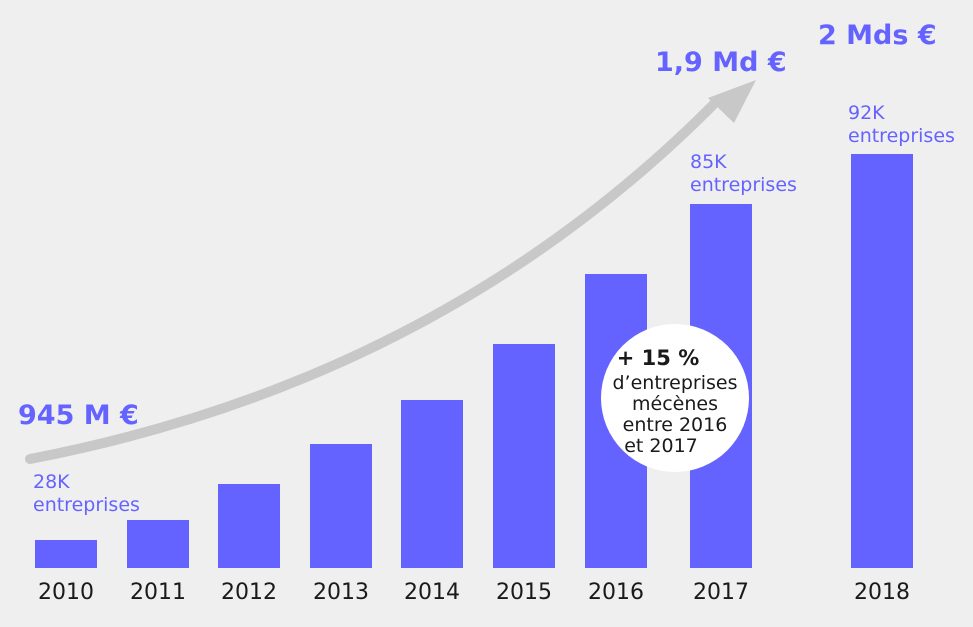 This screenshot has height=627, width=973. What do you see at coordinates (882, 592) in the screenshot?
I see `year-label-2018: 2018` at bounding box center [882, 592].